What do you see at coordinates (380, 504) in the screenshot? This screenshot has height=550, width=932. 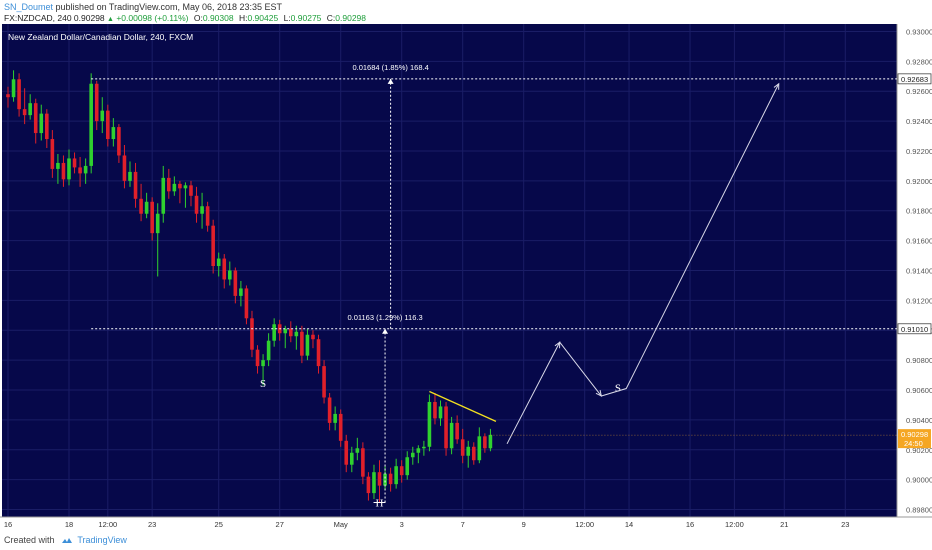 I see `pattern-label: H` at bounding box center [380, 504].